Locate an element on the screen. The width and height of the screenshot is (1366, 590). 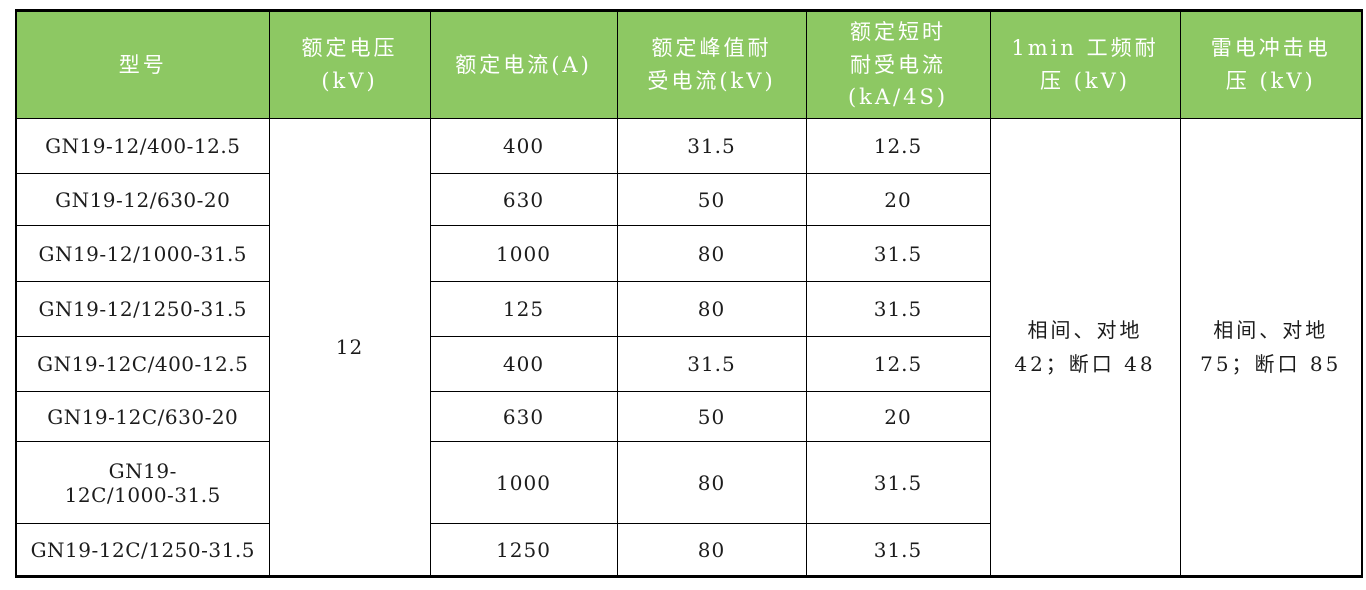
model-cell: GN19-12/1250-31.5 is located at coordinates (142, 309).